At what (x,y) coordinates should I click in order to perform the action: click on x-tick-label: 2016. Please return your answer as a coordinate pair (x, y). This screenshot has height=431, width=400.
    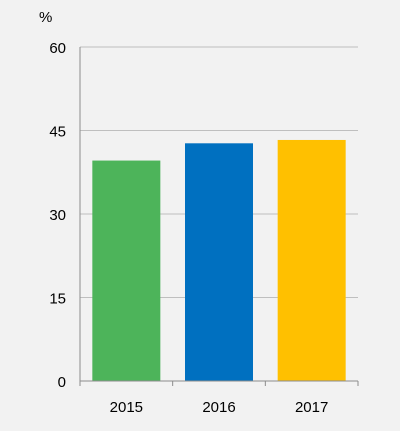
    Looking at the image, I should click on (218, 407).